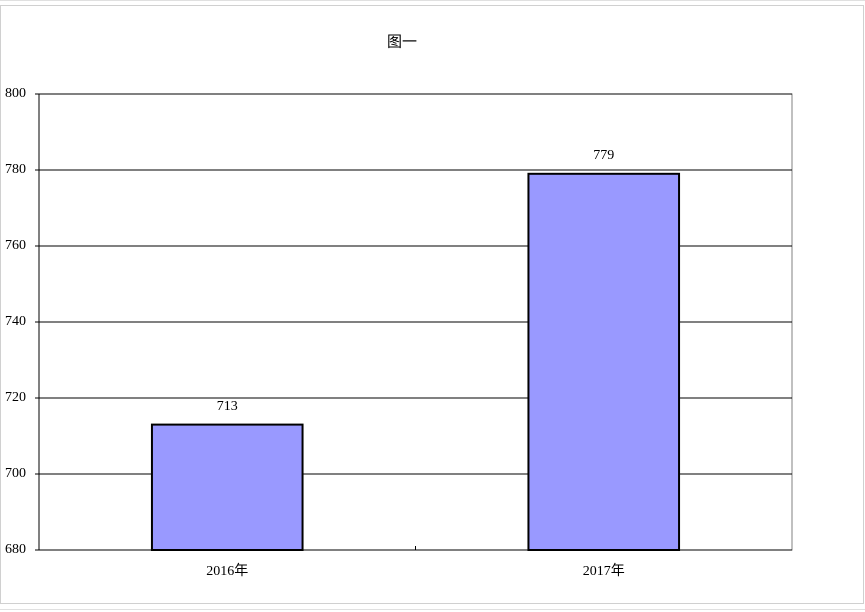  Describe the element at coordinates (15, 169) in the screenshot. I see `y-tick-label: 780` at that location.